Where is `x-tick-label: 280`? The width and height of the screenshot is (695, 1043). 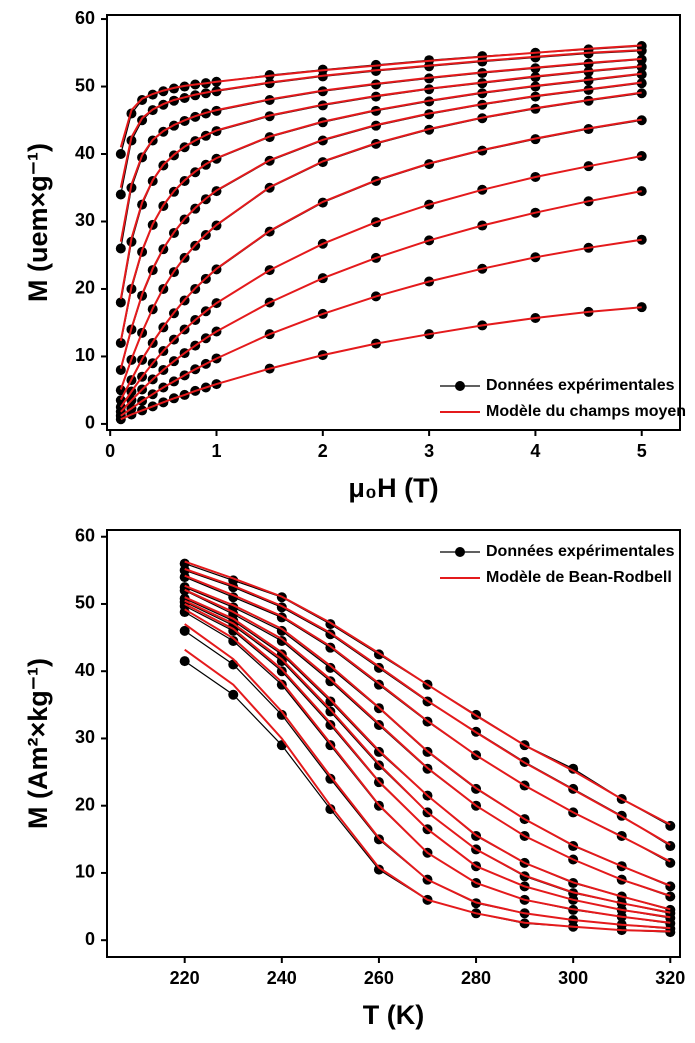
x-tick-label: 280 is located at coordinates (476, 978).